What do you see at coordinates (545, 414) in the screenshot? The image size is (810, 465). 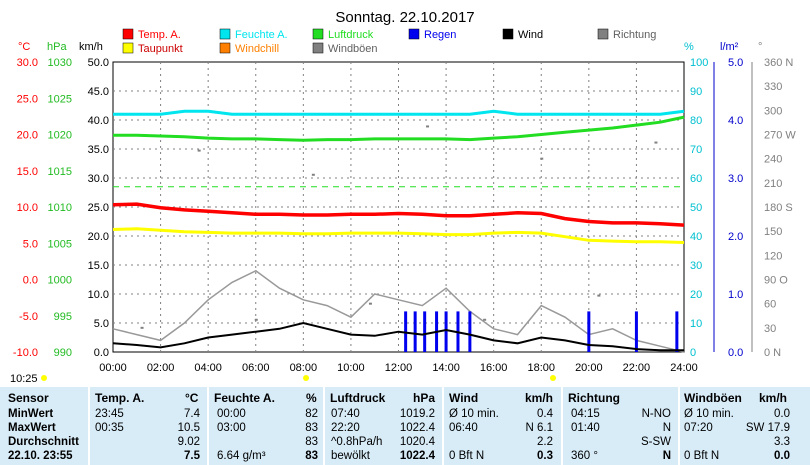 I see `table-cell-wind-val: 0.4` at bounding box center [545, 414].